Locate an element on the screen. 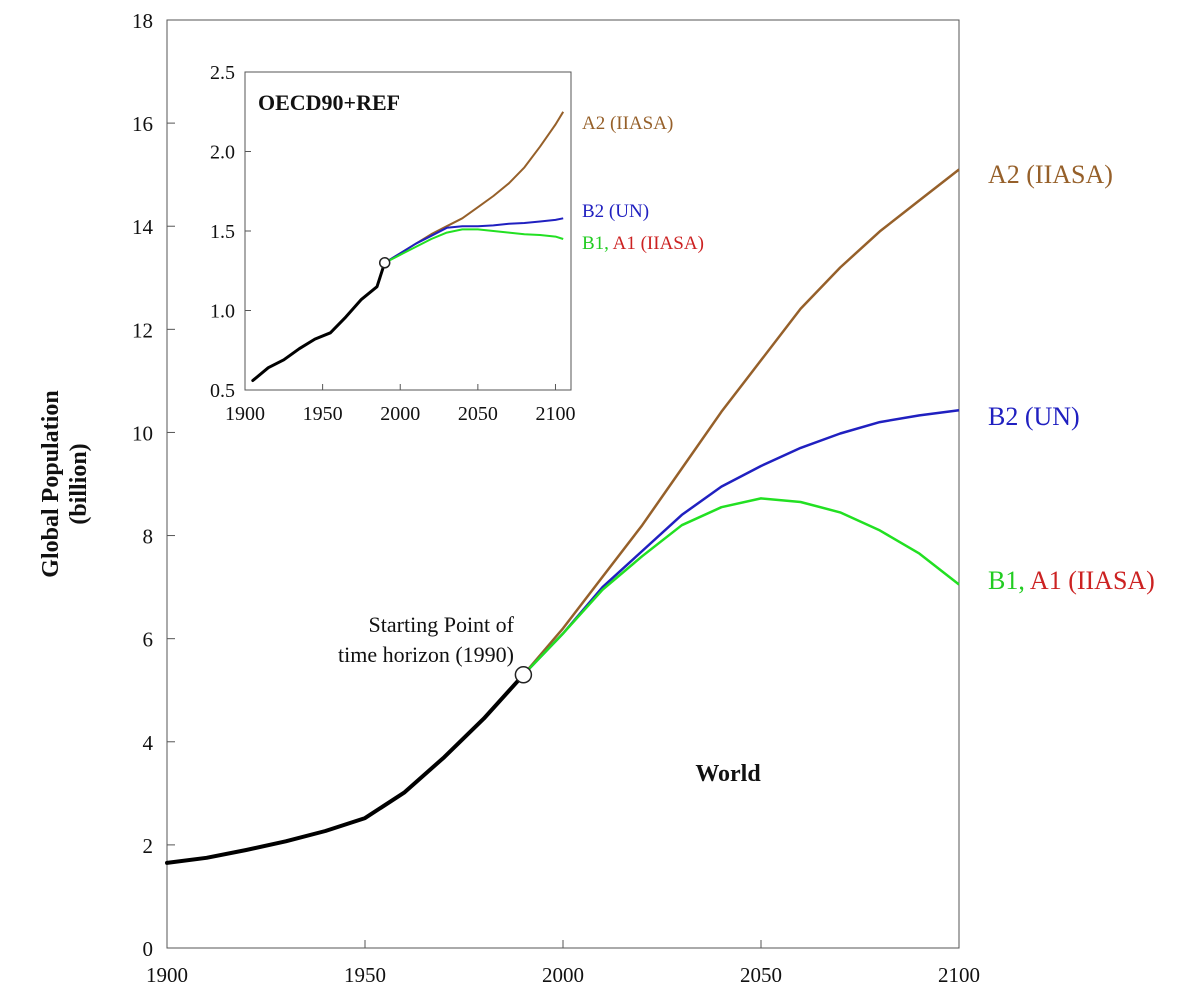 Image resolution: width=1195 pixels, height=994 pixels. main-historical-line is located at coordinates (345, 768).